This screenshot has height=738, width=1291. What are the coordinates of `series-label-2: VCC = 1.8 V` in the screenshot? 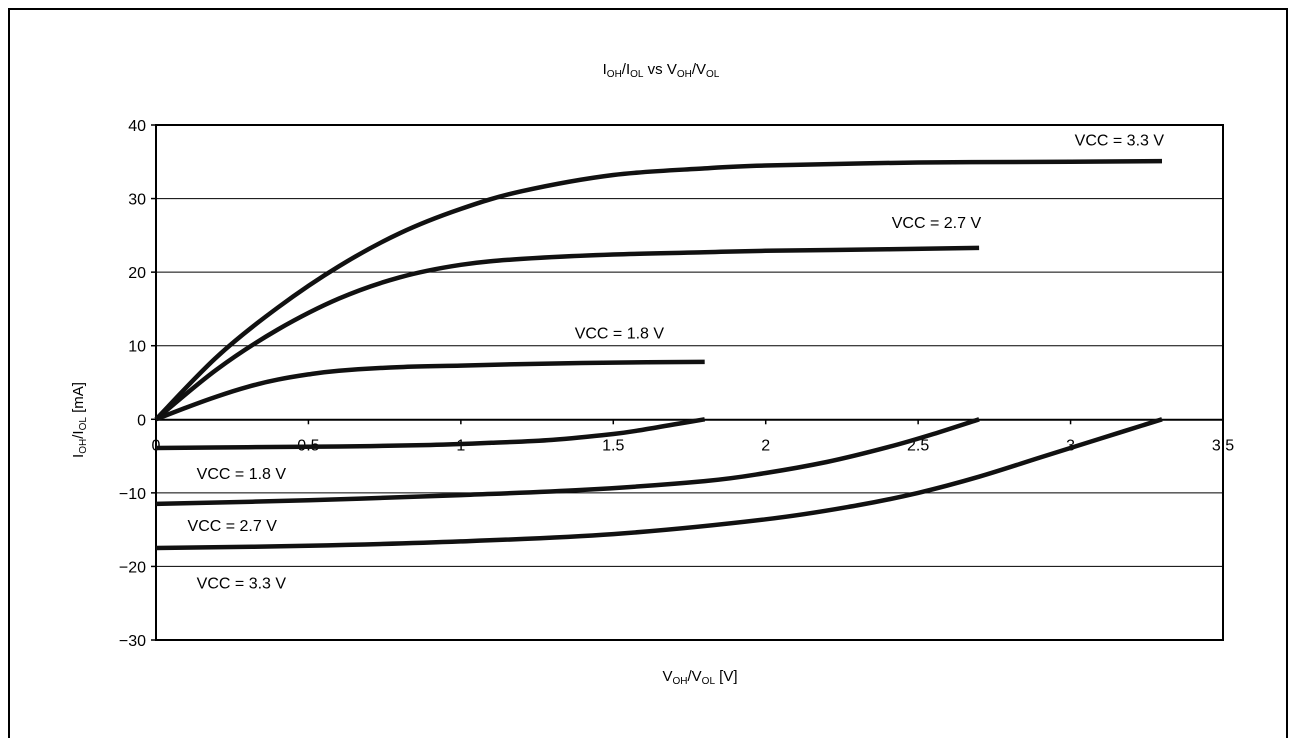 It's located at (620, 333).